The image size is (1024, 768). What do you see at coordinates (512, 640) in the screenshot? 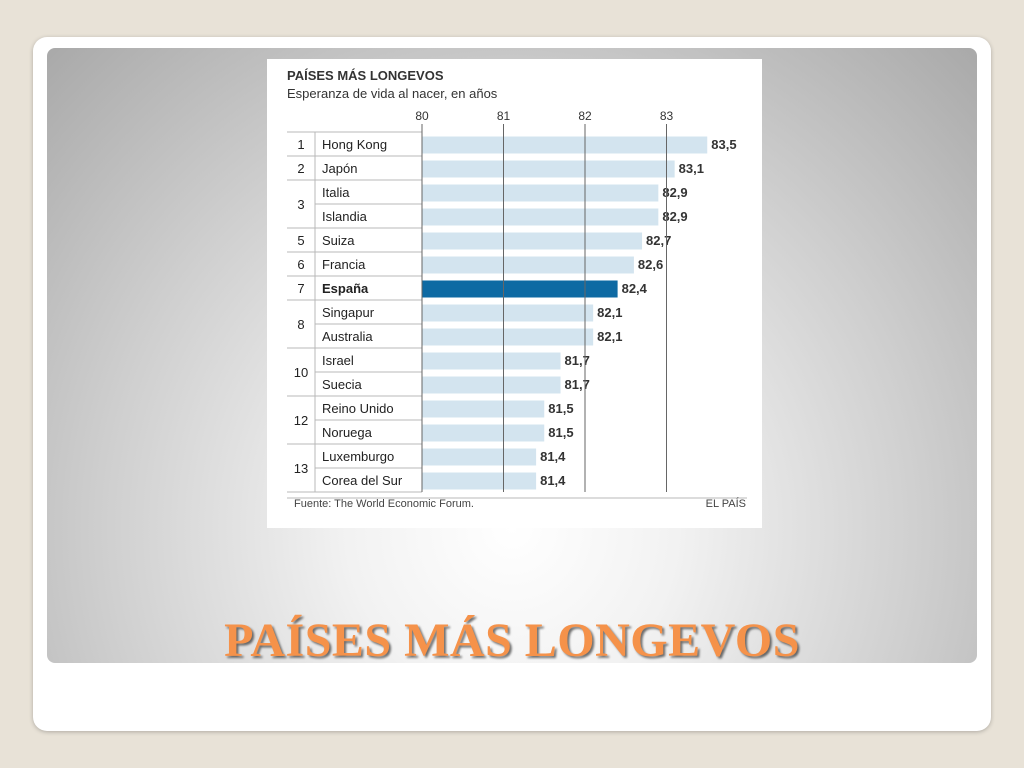
I see `slide-title: PAÍSES MÁS LONGEVOS` at bounding box center [512, 640].